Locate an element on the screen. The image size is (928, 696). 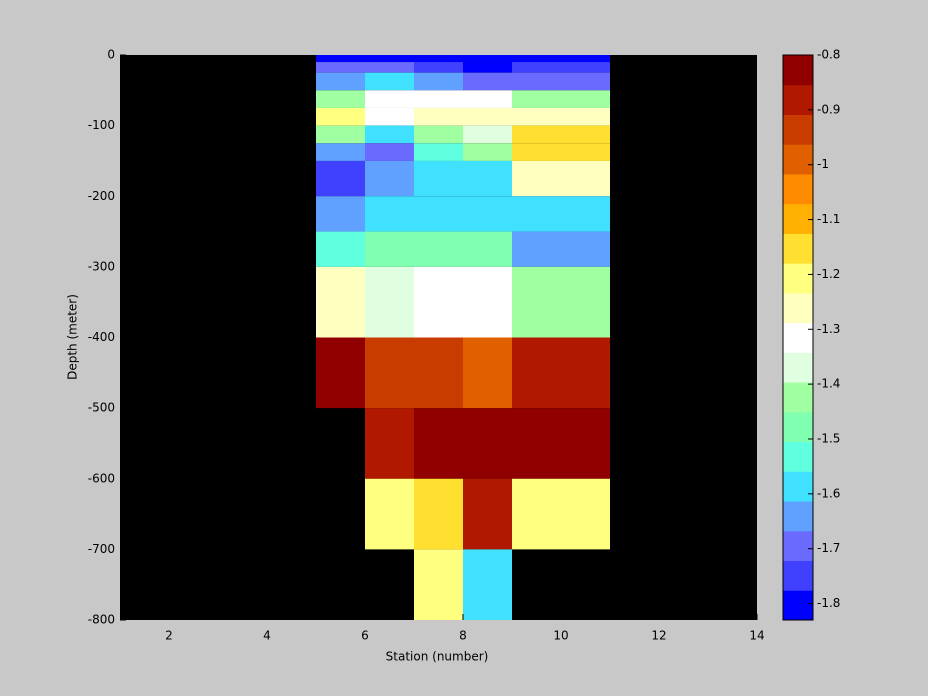
colorbar-tick-label: -1.1 is located at coordinates (828, 219).